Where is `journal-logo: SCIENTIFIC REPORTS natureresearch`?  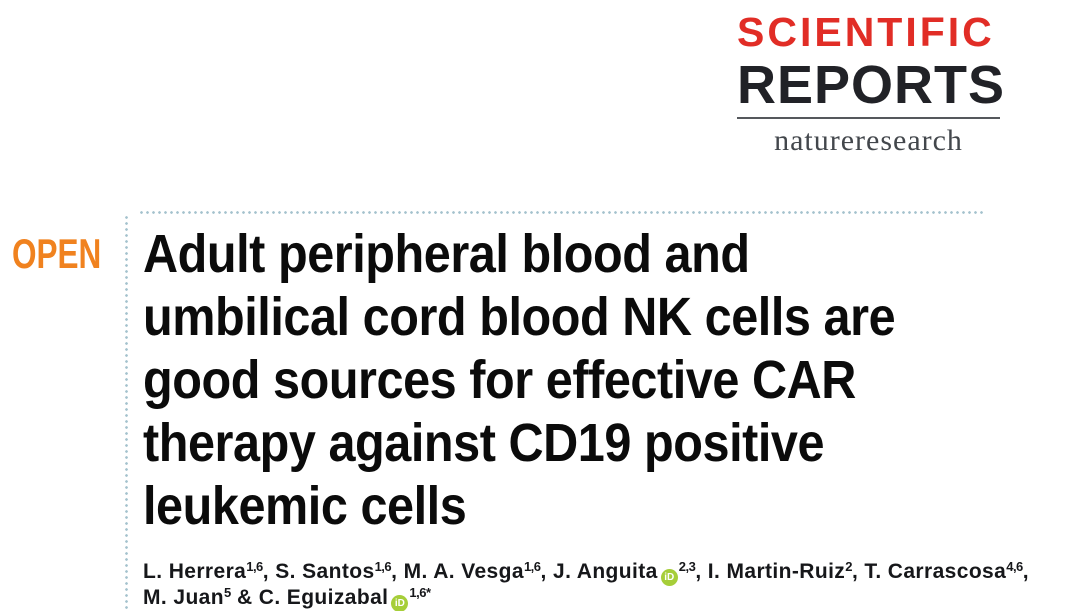
journal-logo: SCIENTIFIC REPORTS natureresearch is located at coordinates (871, 83).